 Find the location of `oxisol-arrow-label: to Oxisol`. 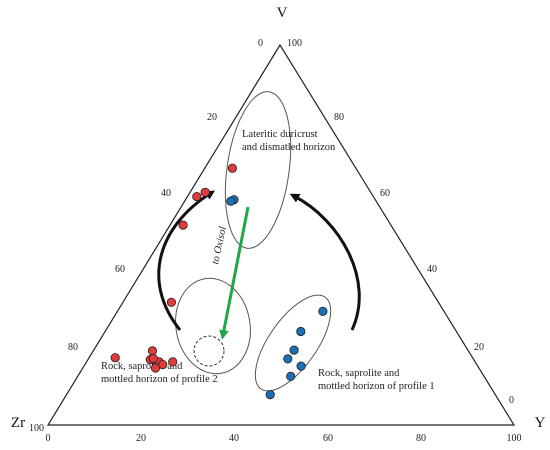

oxisol-arrow-label: to Oxisol is located at coordinates (219, 246).